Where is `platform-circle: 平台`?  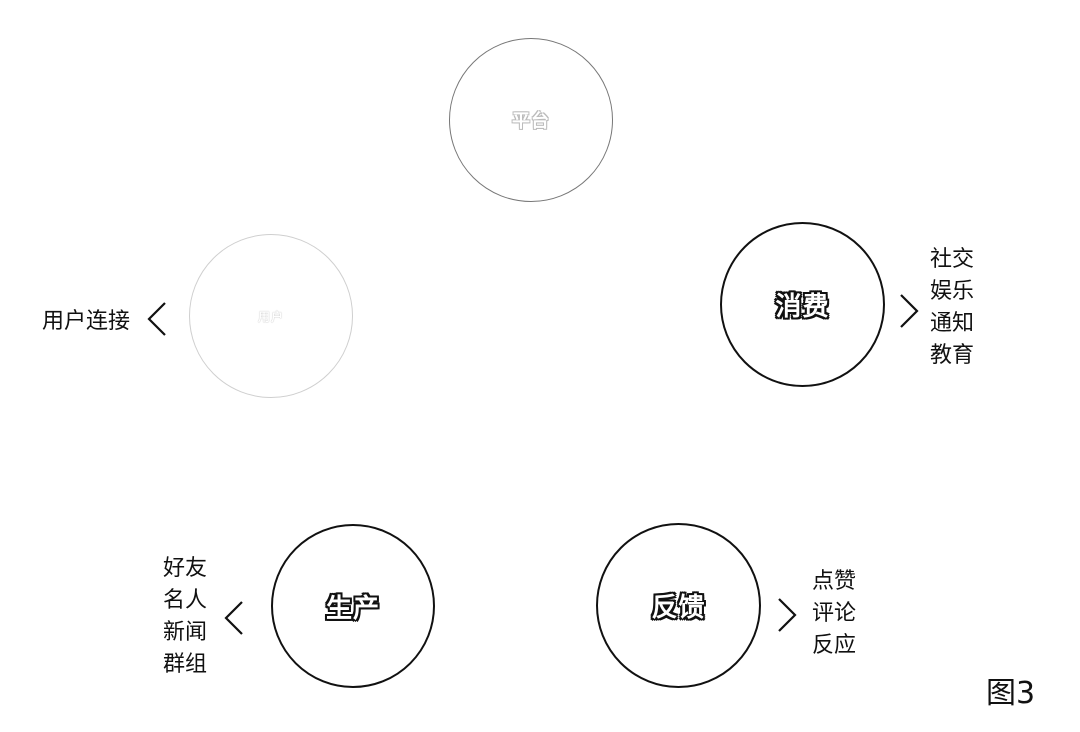 platform-circle: 平台 is located at coordinates (531, 120).